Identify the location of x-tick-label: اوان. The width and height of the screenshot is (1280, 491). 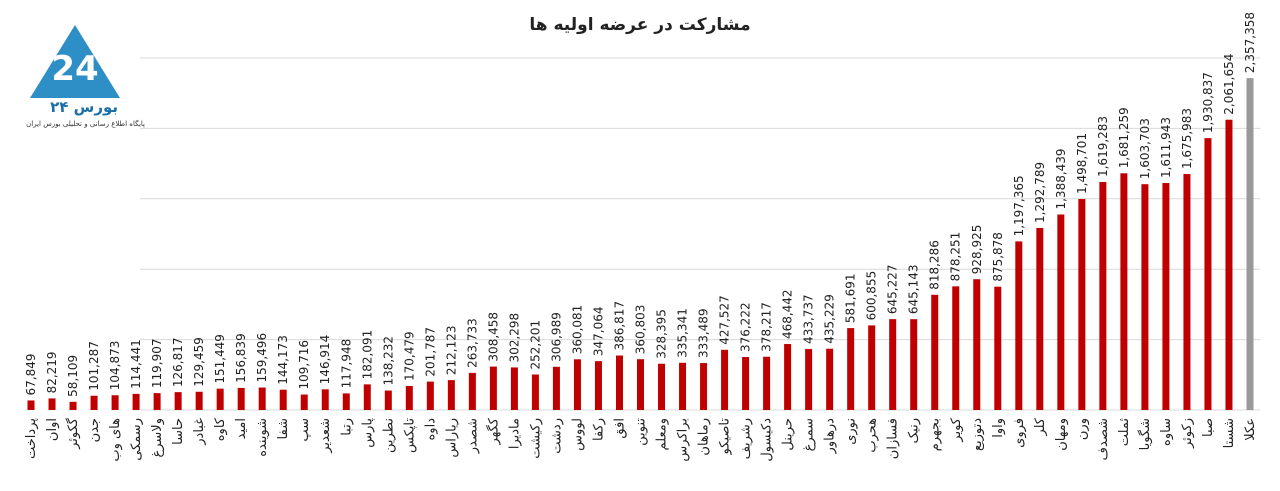
(52, 429).